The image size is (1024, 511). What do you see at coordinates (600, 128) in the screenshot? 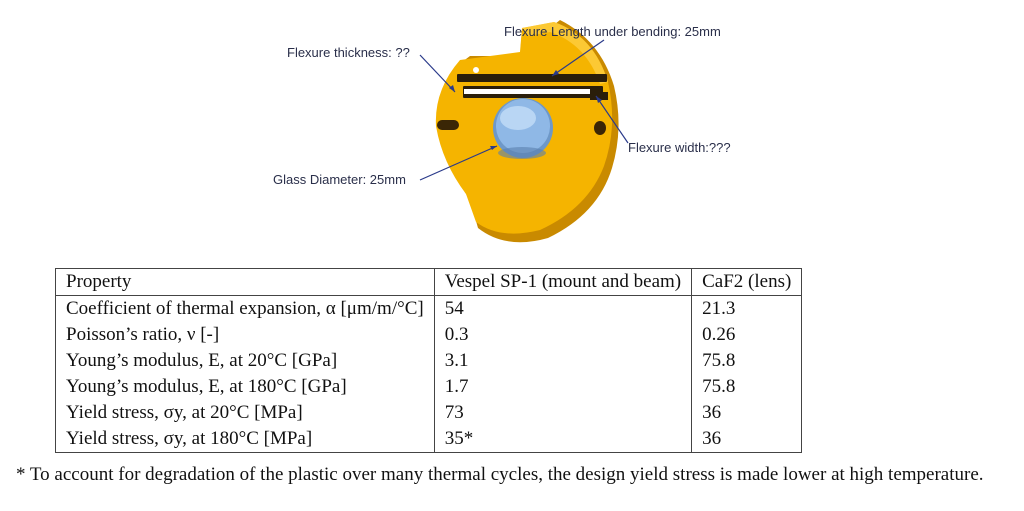
I see `right-hole` at bounding box center [600, 128].